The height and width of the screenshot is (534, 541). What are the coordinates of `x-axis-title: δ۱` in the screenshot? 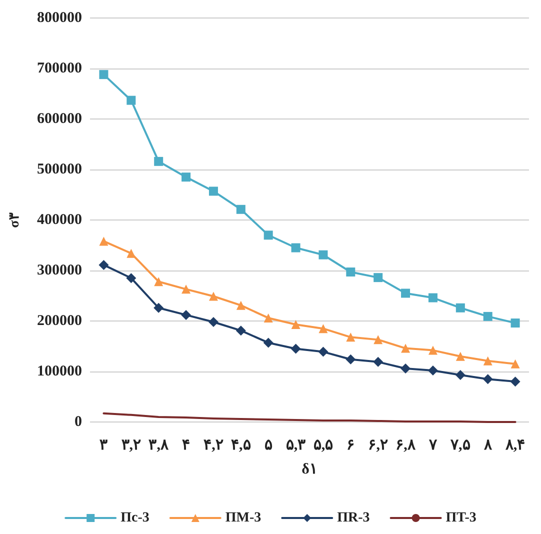 It's located at (310, 470).